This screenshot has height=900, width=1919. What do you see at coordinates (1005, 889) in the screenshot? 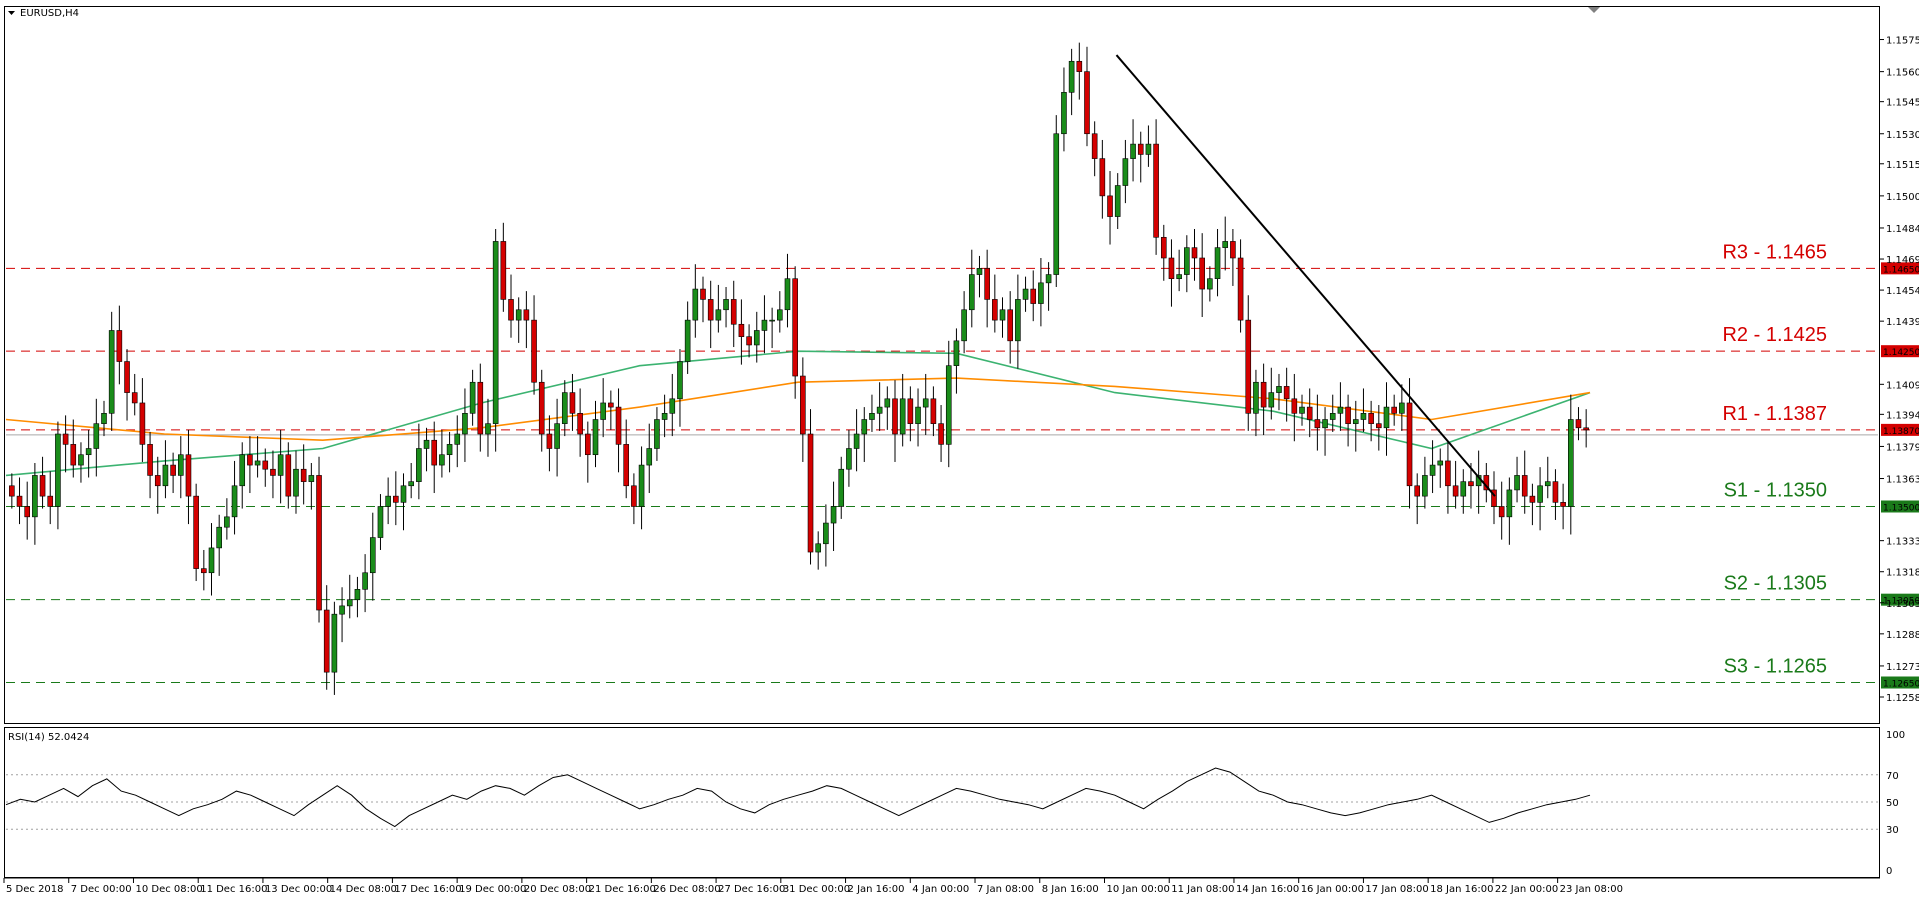
I see `date-tick-label: 7 Jan 08:00` at bounding box center [1005, 889].